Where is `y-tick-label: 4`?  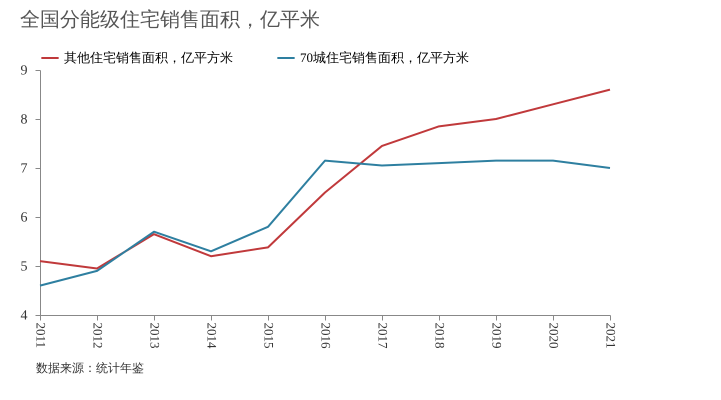 y-tick-label: 4 is located at coordinates (24, 316).